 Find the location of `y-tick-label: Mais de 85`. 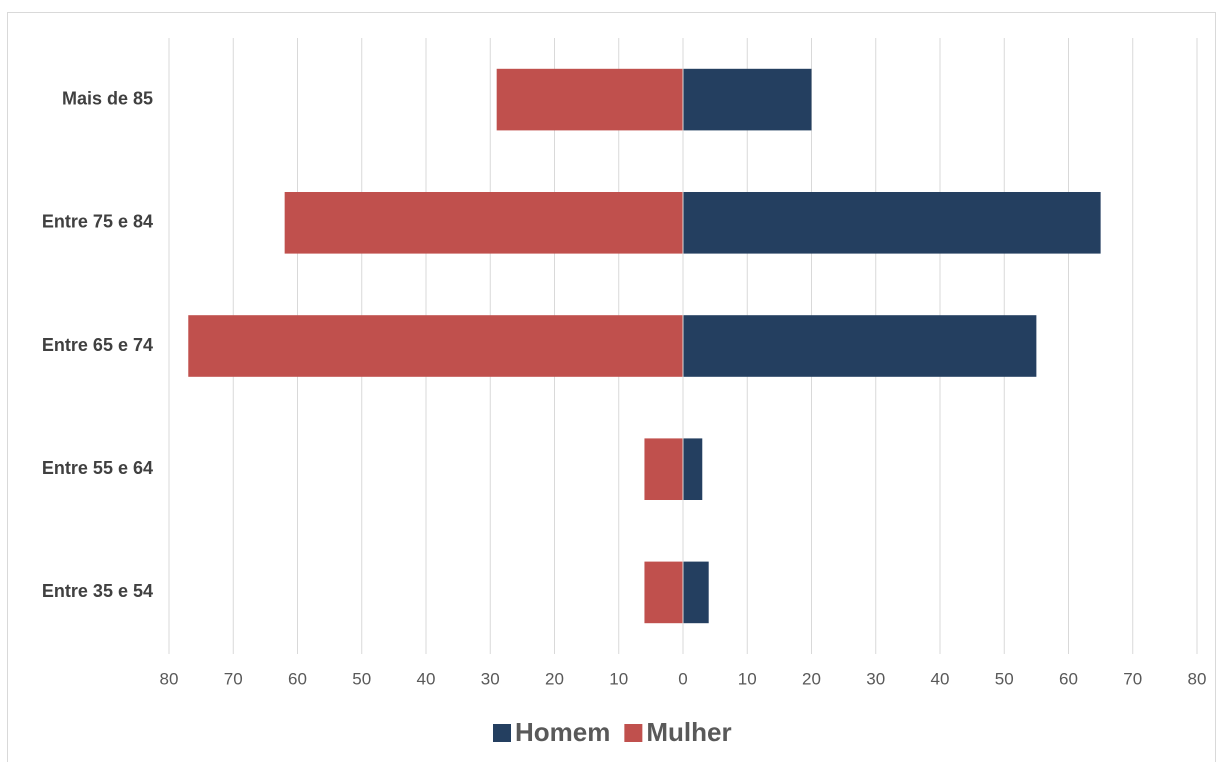

y-tick-label: Mais de 85 is located at coordinates (107, 98).